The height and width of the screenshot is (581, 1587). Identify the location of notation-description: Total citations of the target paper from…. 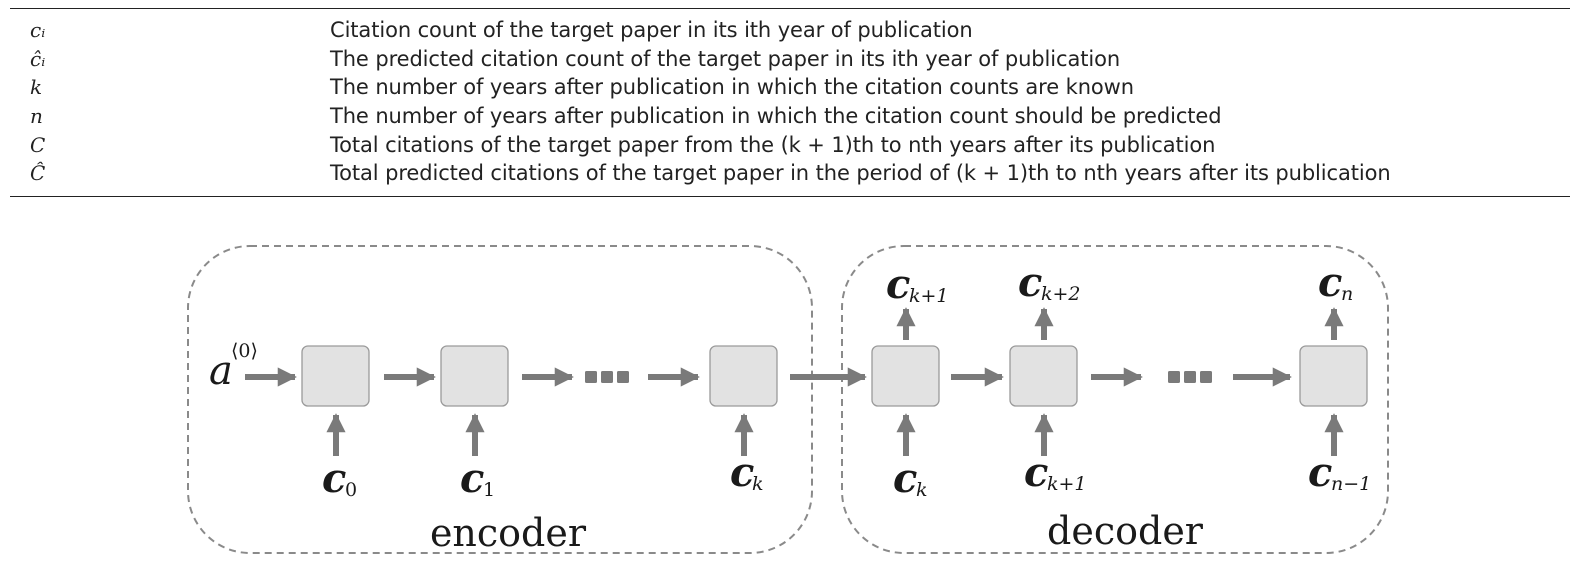
(773, 144).